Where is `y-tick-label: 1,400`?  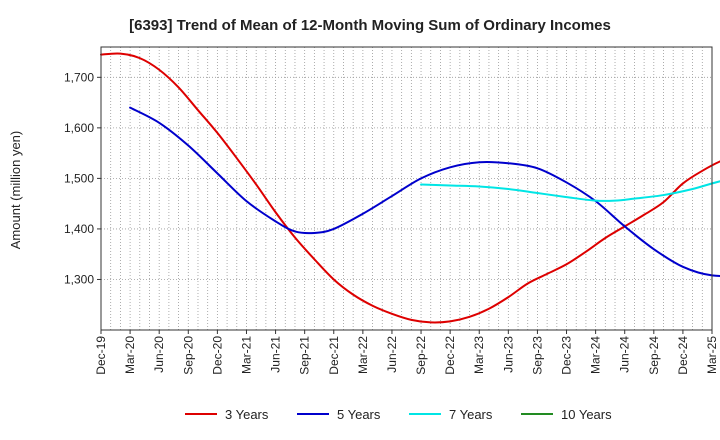
y-tick-label: 1,400 is located at coordinates (79, 229).